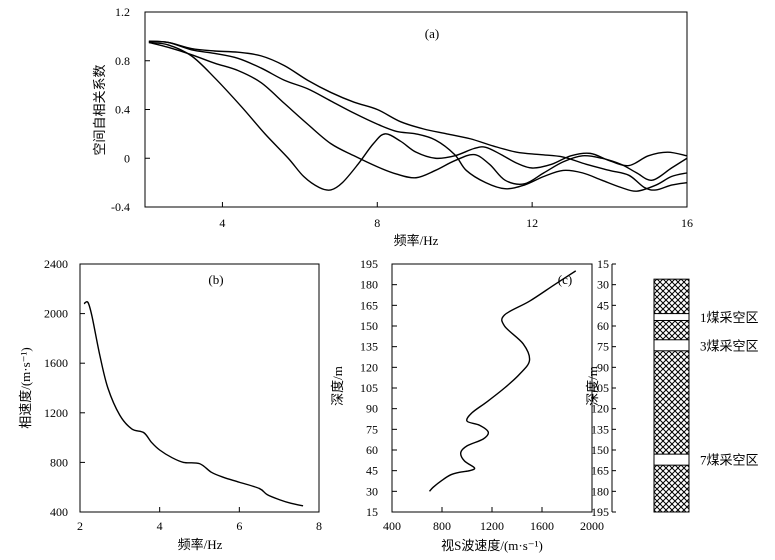 Image resolution: width=775 pixels, height=560 pixels. I want to click on goaf-label: 3煤采空区, so click(729, 345).